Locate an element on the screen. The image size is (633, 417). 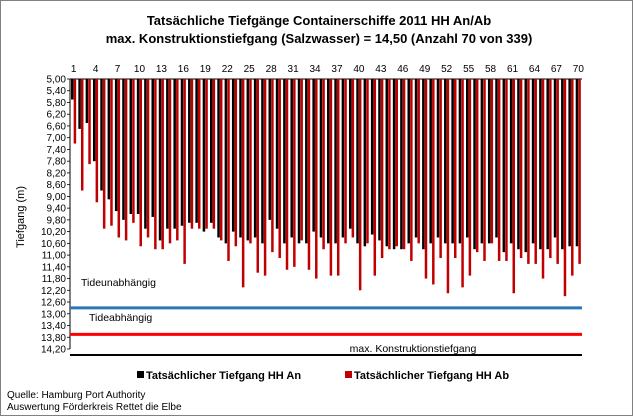
y-tick-label: 13,00 is located at coordinates (53, 314).